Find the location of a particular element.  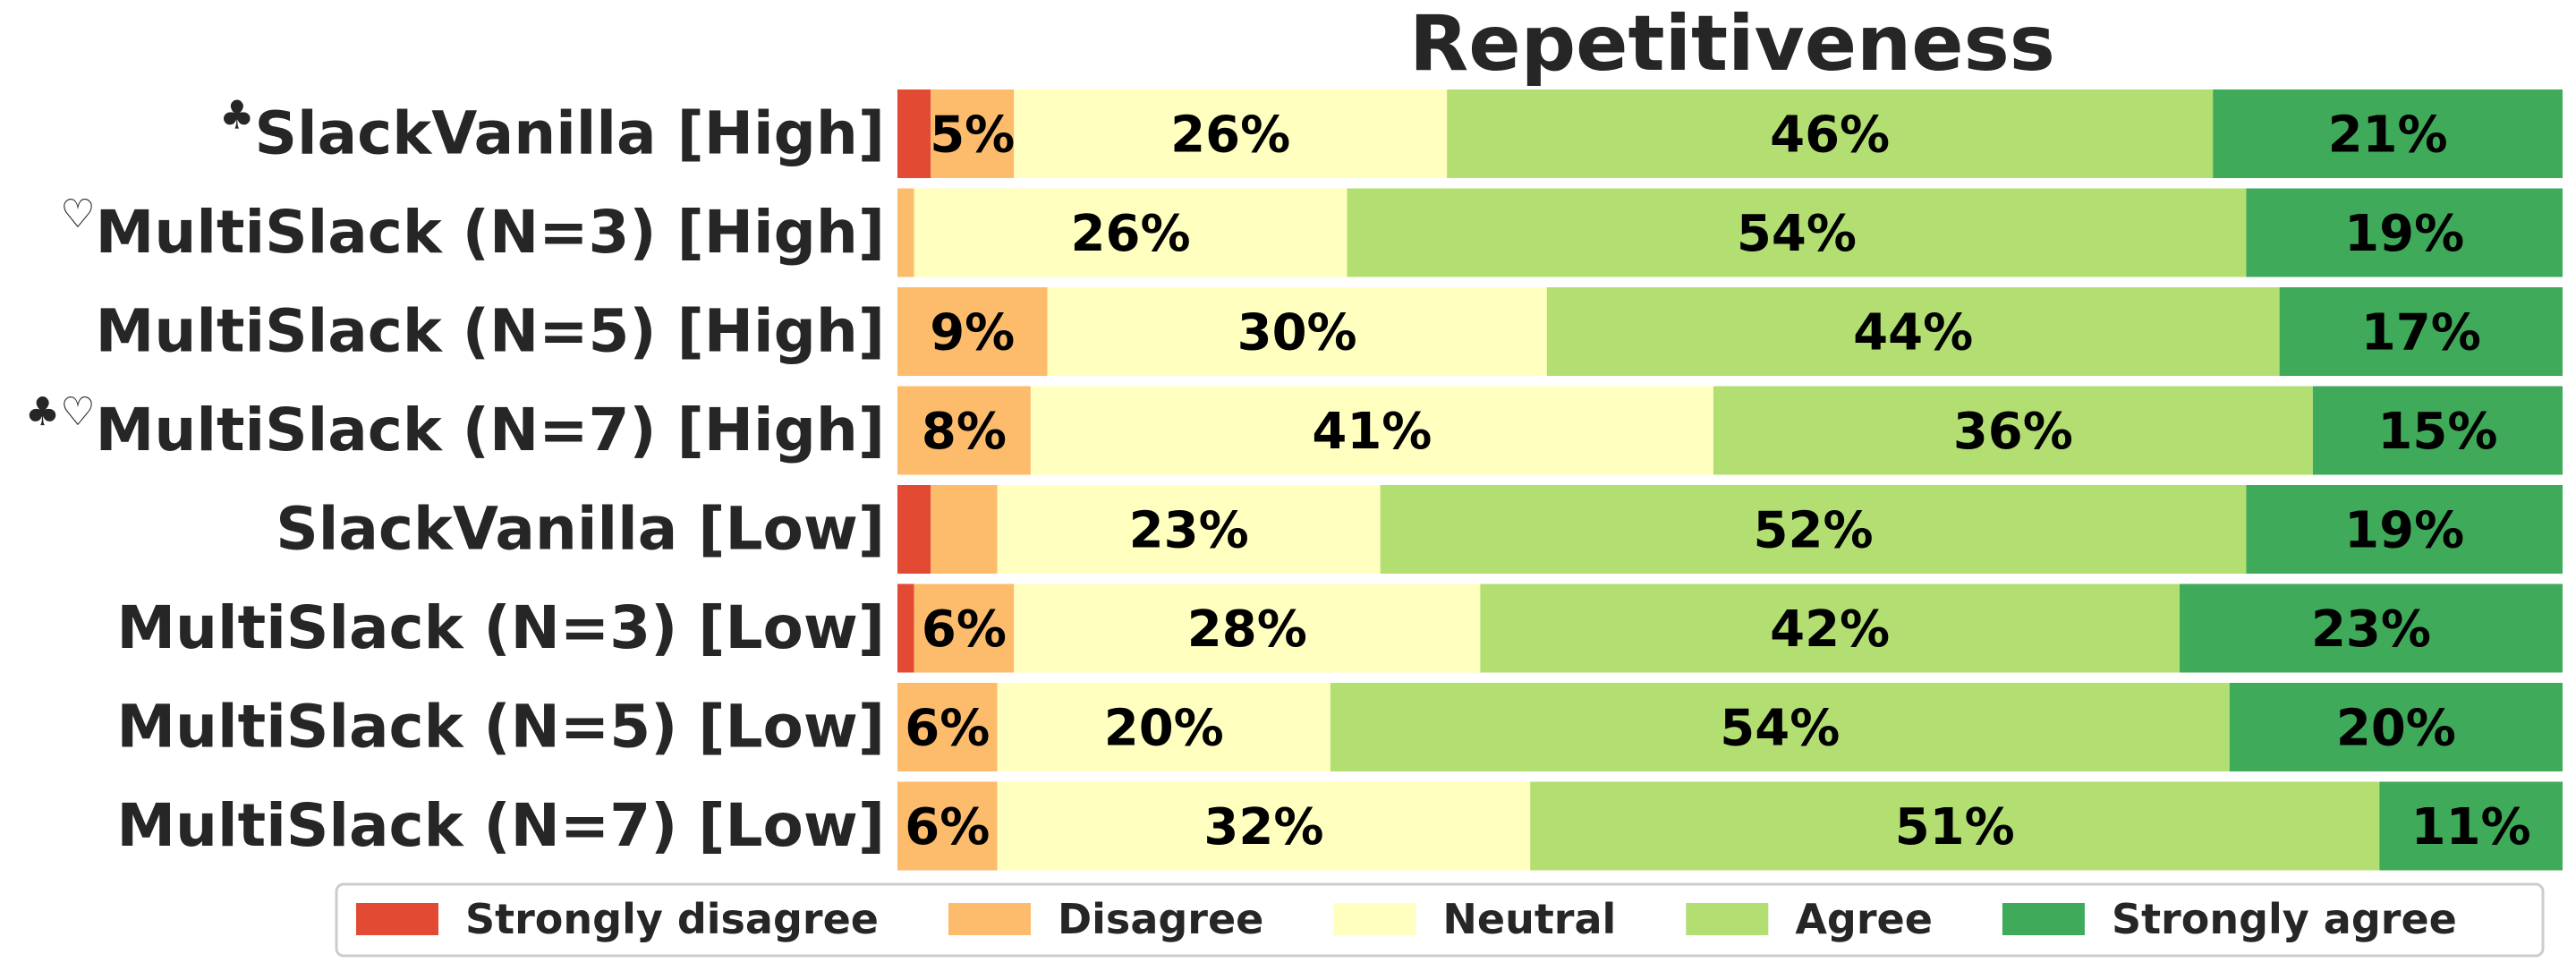

data-label: 9% is located at coordinates (972, 333).